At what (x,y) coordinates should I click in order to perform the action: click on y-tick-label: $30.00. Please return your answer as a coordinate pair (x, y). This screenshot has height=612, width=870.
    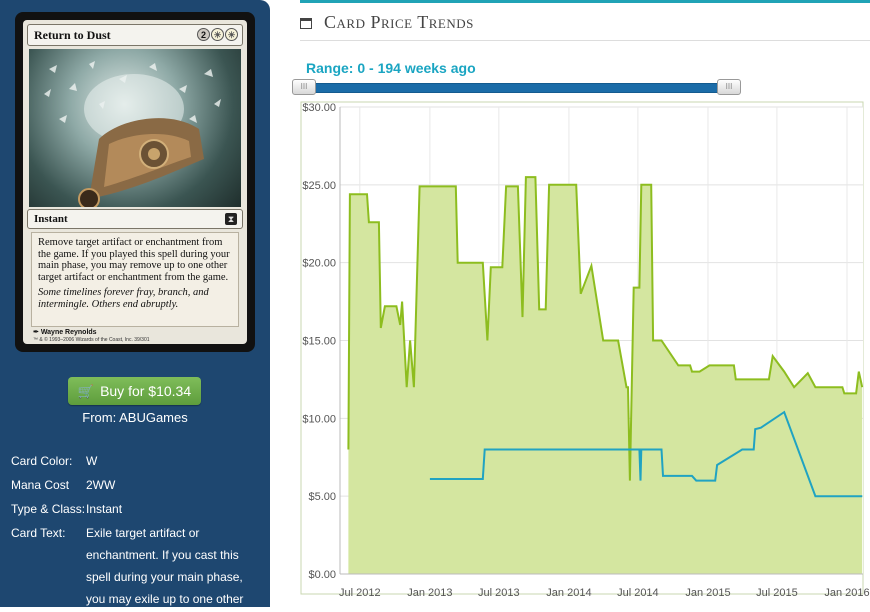
    Looking at the image, I should click on (319, 108).